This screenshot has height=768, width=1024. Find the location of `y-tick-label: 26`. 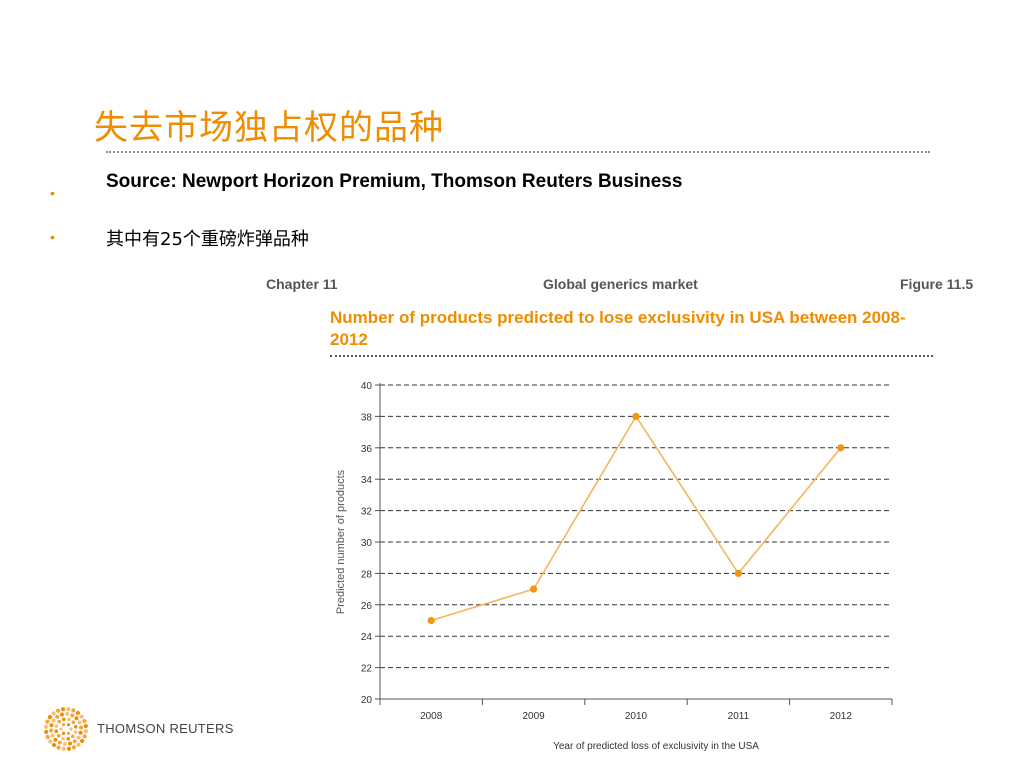

y-tick-label: 26 is located at coordinates (367, 606).